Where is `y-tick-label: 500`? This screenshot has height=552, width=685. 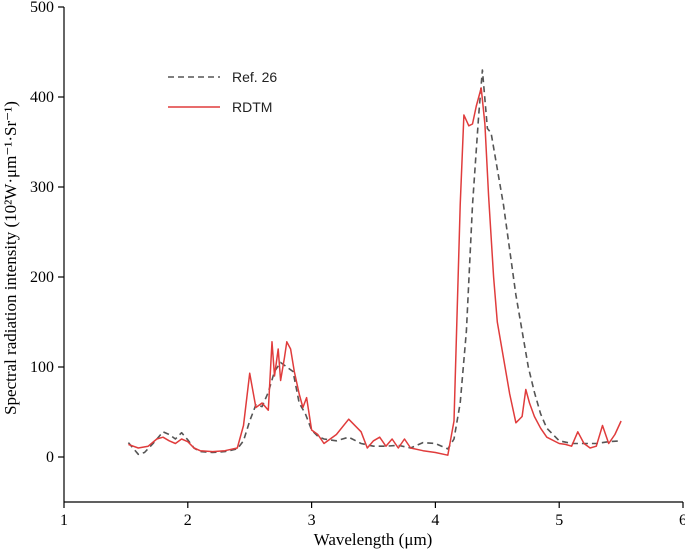
y-tick-label: 500 is located at coordinates (42, 8).